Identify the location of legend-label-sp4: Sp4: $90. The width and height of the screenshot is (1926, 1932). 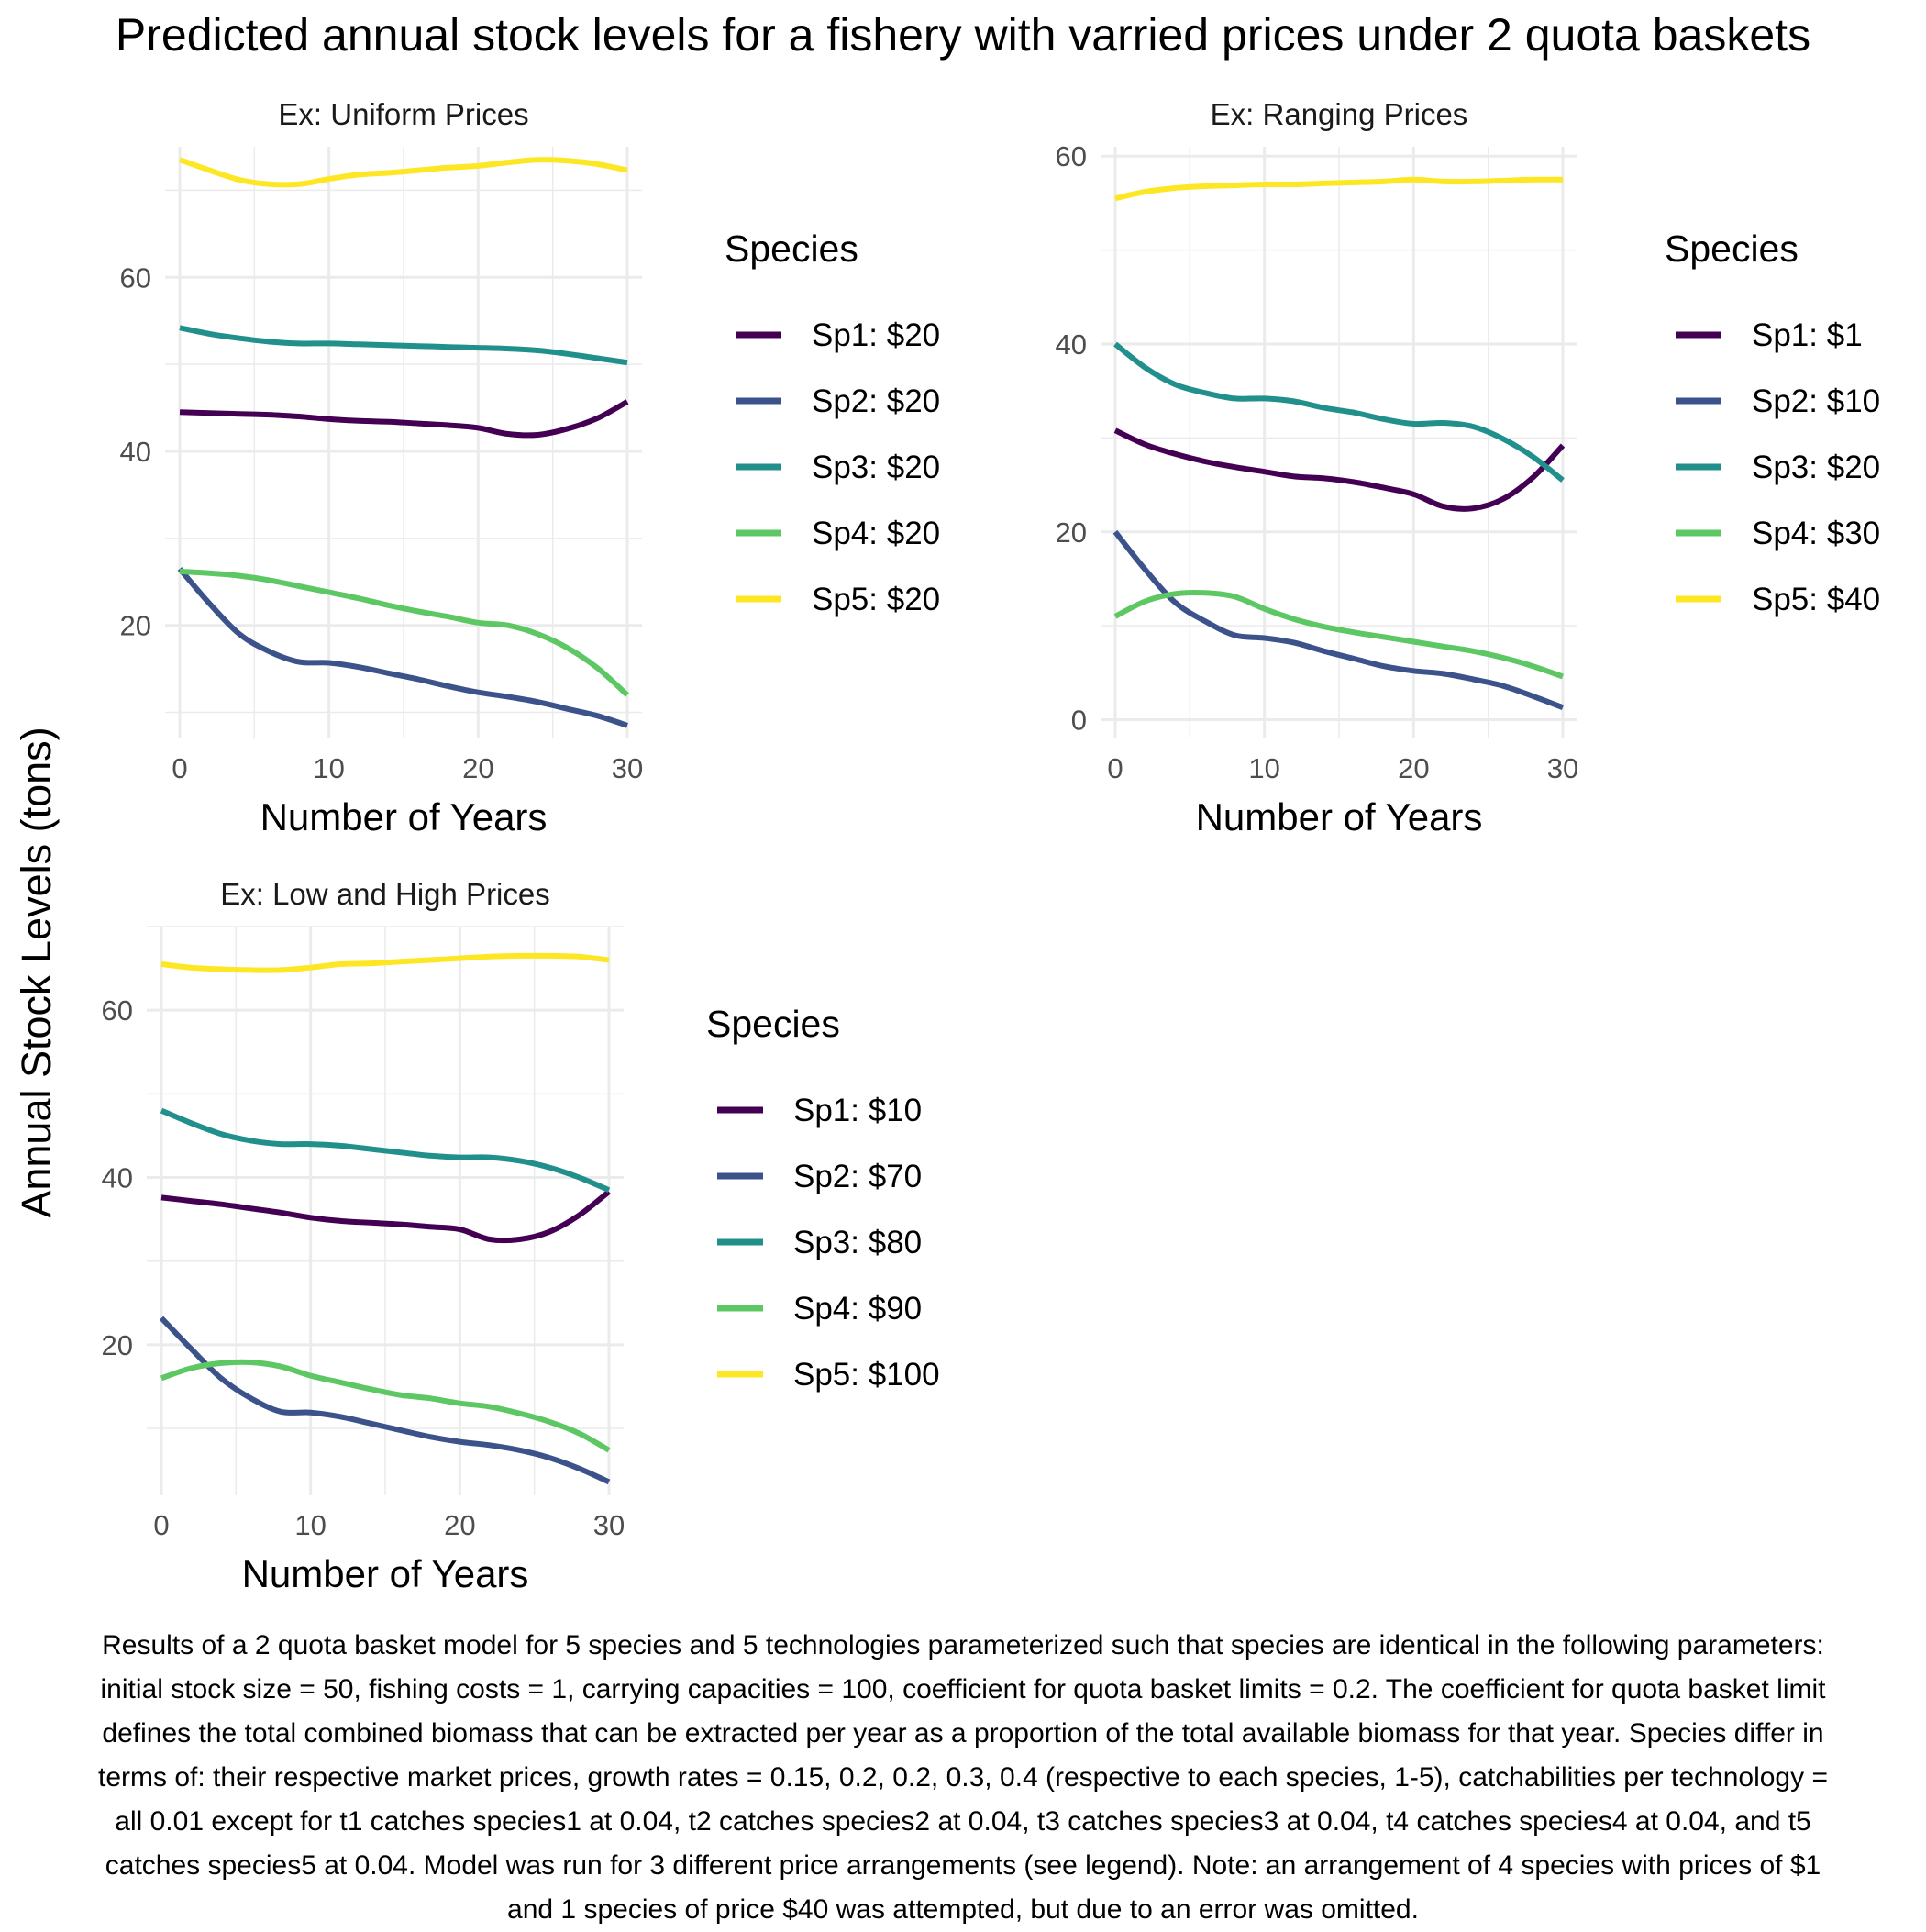
(857, 1309).